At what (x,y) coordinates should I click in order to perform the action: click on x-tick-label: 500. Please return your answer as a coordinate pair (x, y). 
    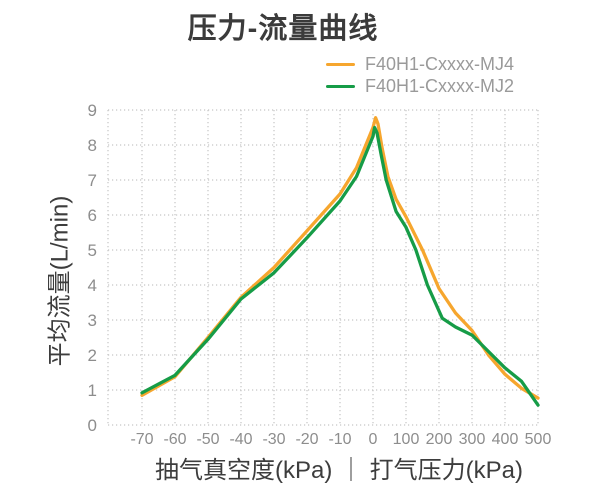
    Looking at the image, I should click on (538, 439).